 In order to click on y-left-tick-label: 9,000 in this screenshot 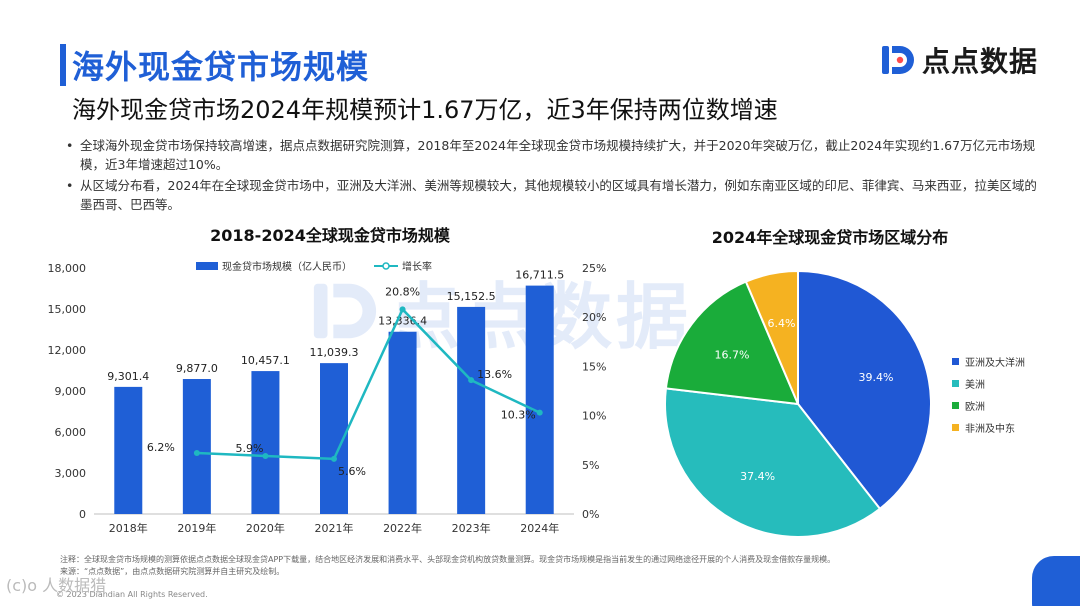, I will do `click(71, 391)`.